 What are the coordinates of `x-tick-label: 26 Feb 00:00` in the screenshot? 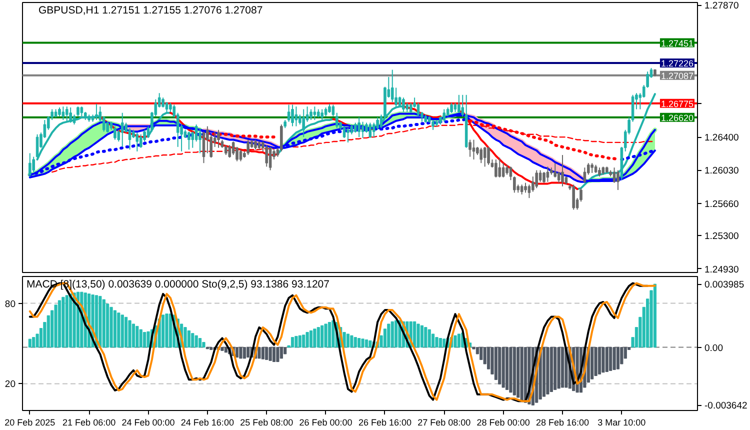 It's located at (325, 423).